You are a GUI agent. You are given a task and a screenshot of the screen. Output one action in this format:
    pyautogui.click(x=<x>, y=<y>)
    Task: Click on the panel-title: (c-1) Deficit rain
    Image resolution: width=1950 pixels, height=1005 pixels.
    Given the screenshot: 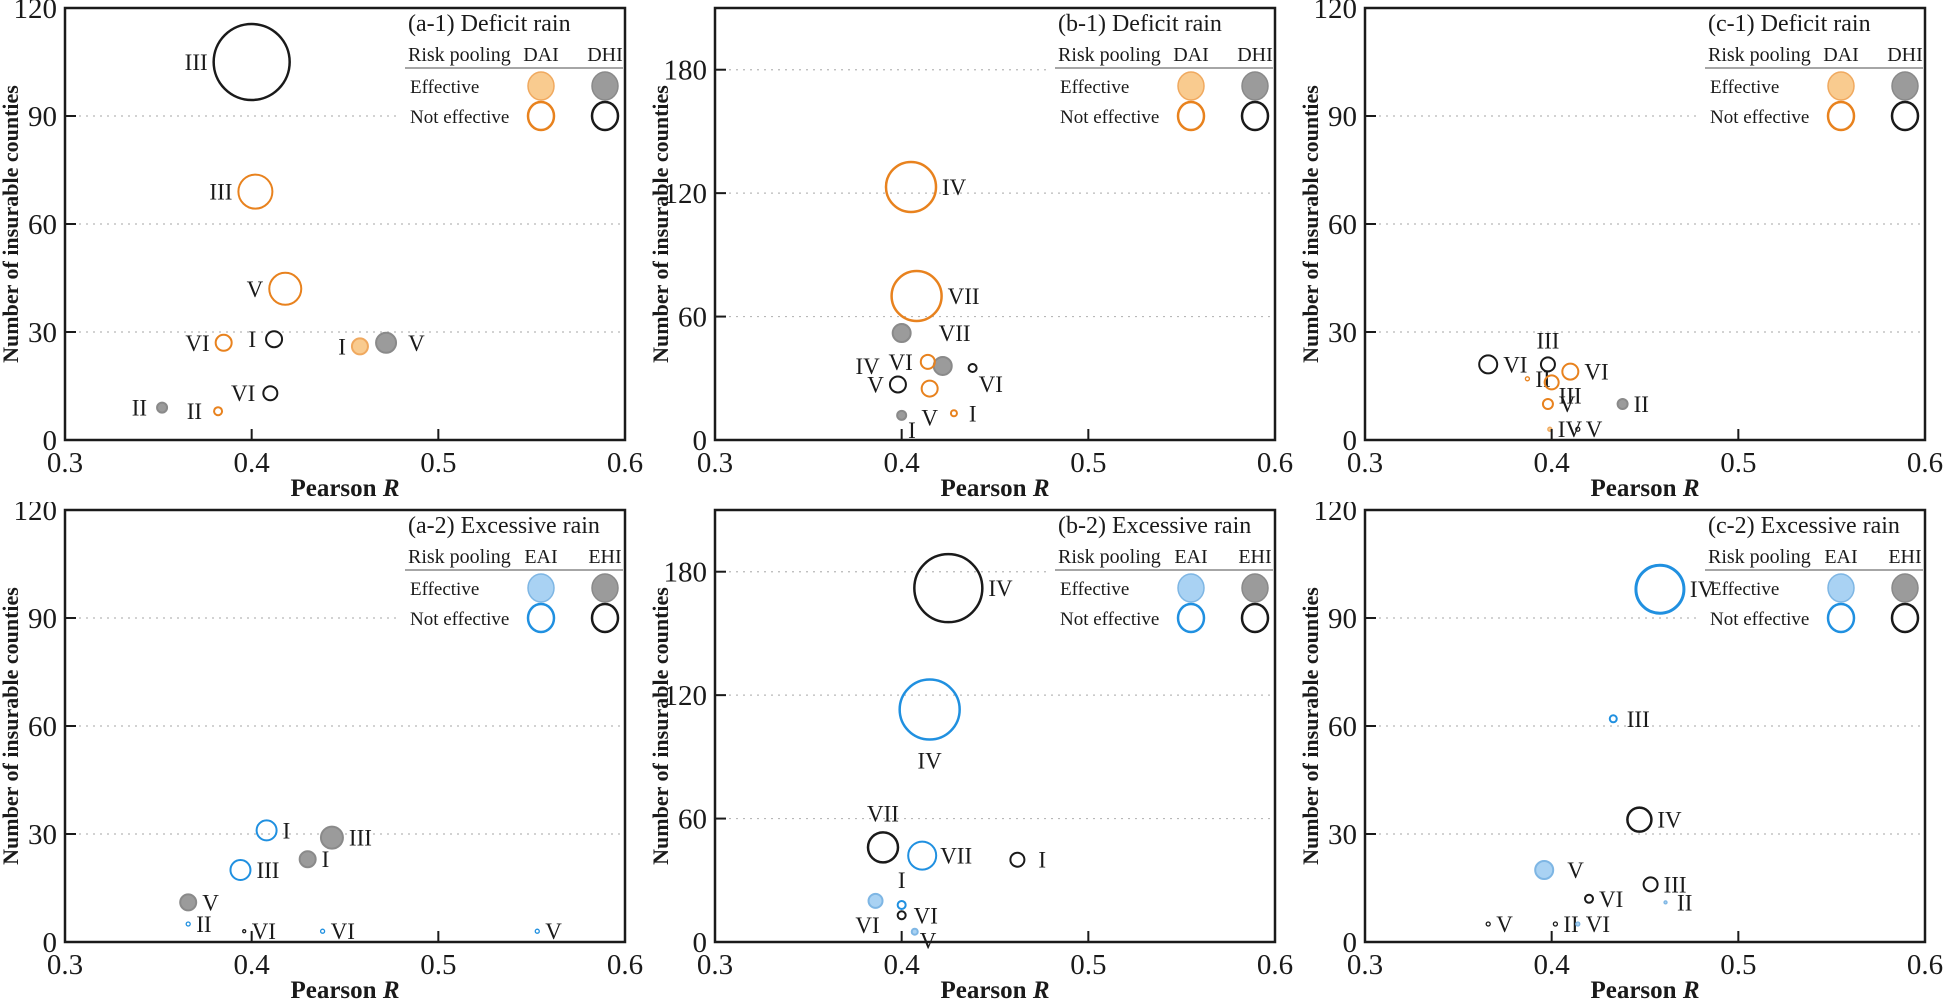 What is the action you would take?
    pyautogui.click(x=1789, y=24)
    